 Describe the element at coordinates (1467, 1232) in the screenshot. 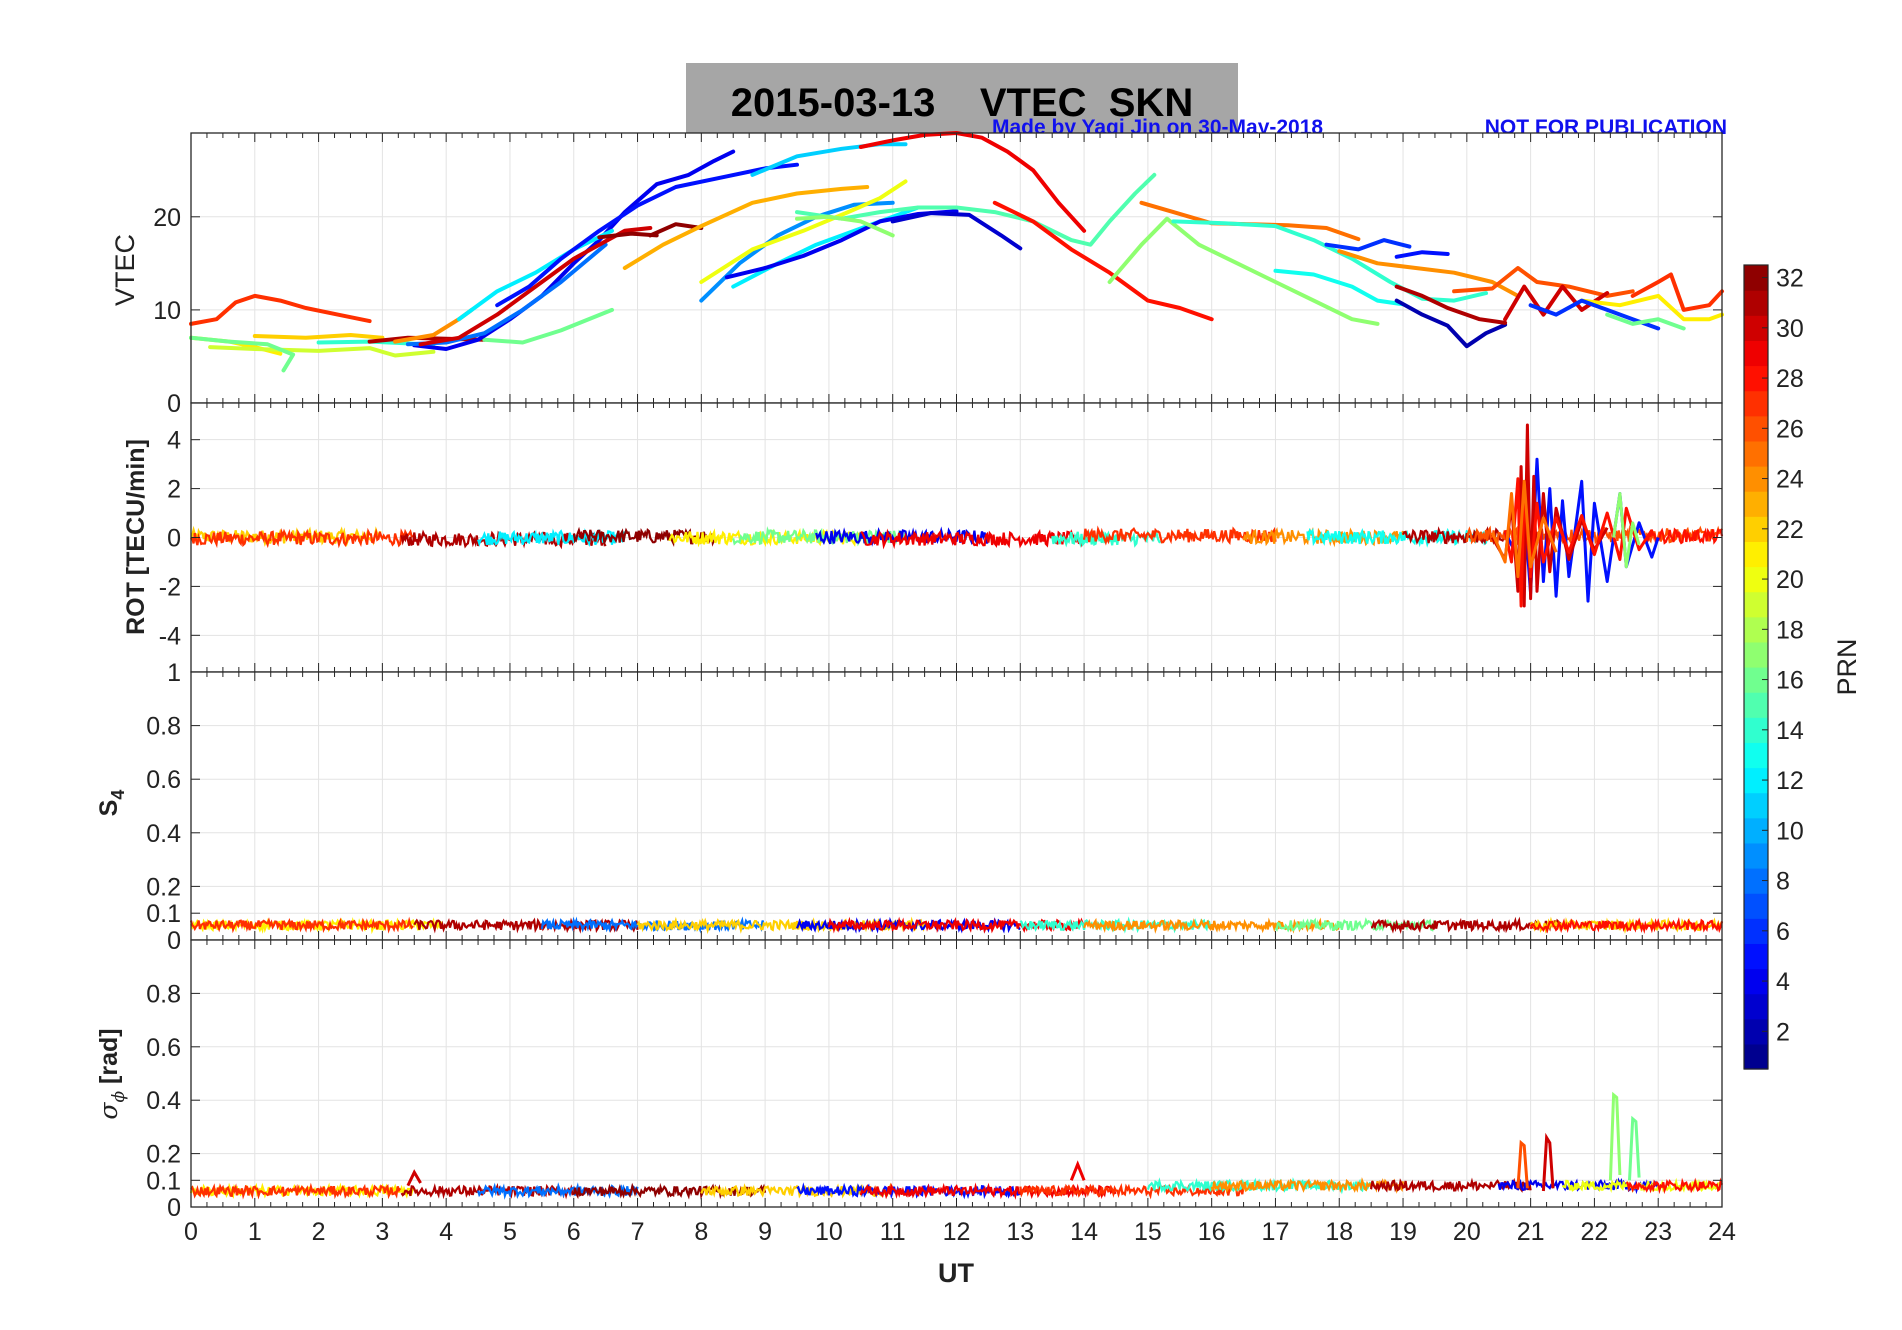

I see `x-tick-label: 20` at that location.